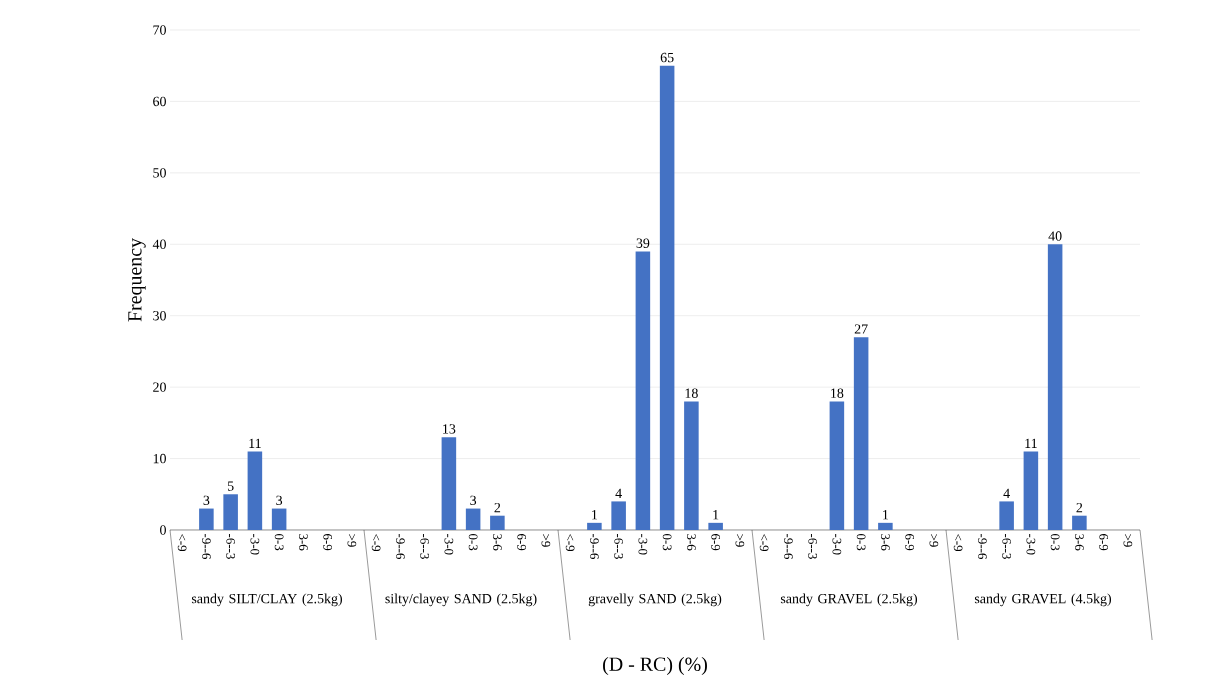 Image resolution: width=1216 pixels, height=686 pixels. Describe the element at coordinates (655, 666) in the screenshot. I see `x-axis-title: (D - RC) (%)` at that location.